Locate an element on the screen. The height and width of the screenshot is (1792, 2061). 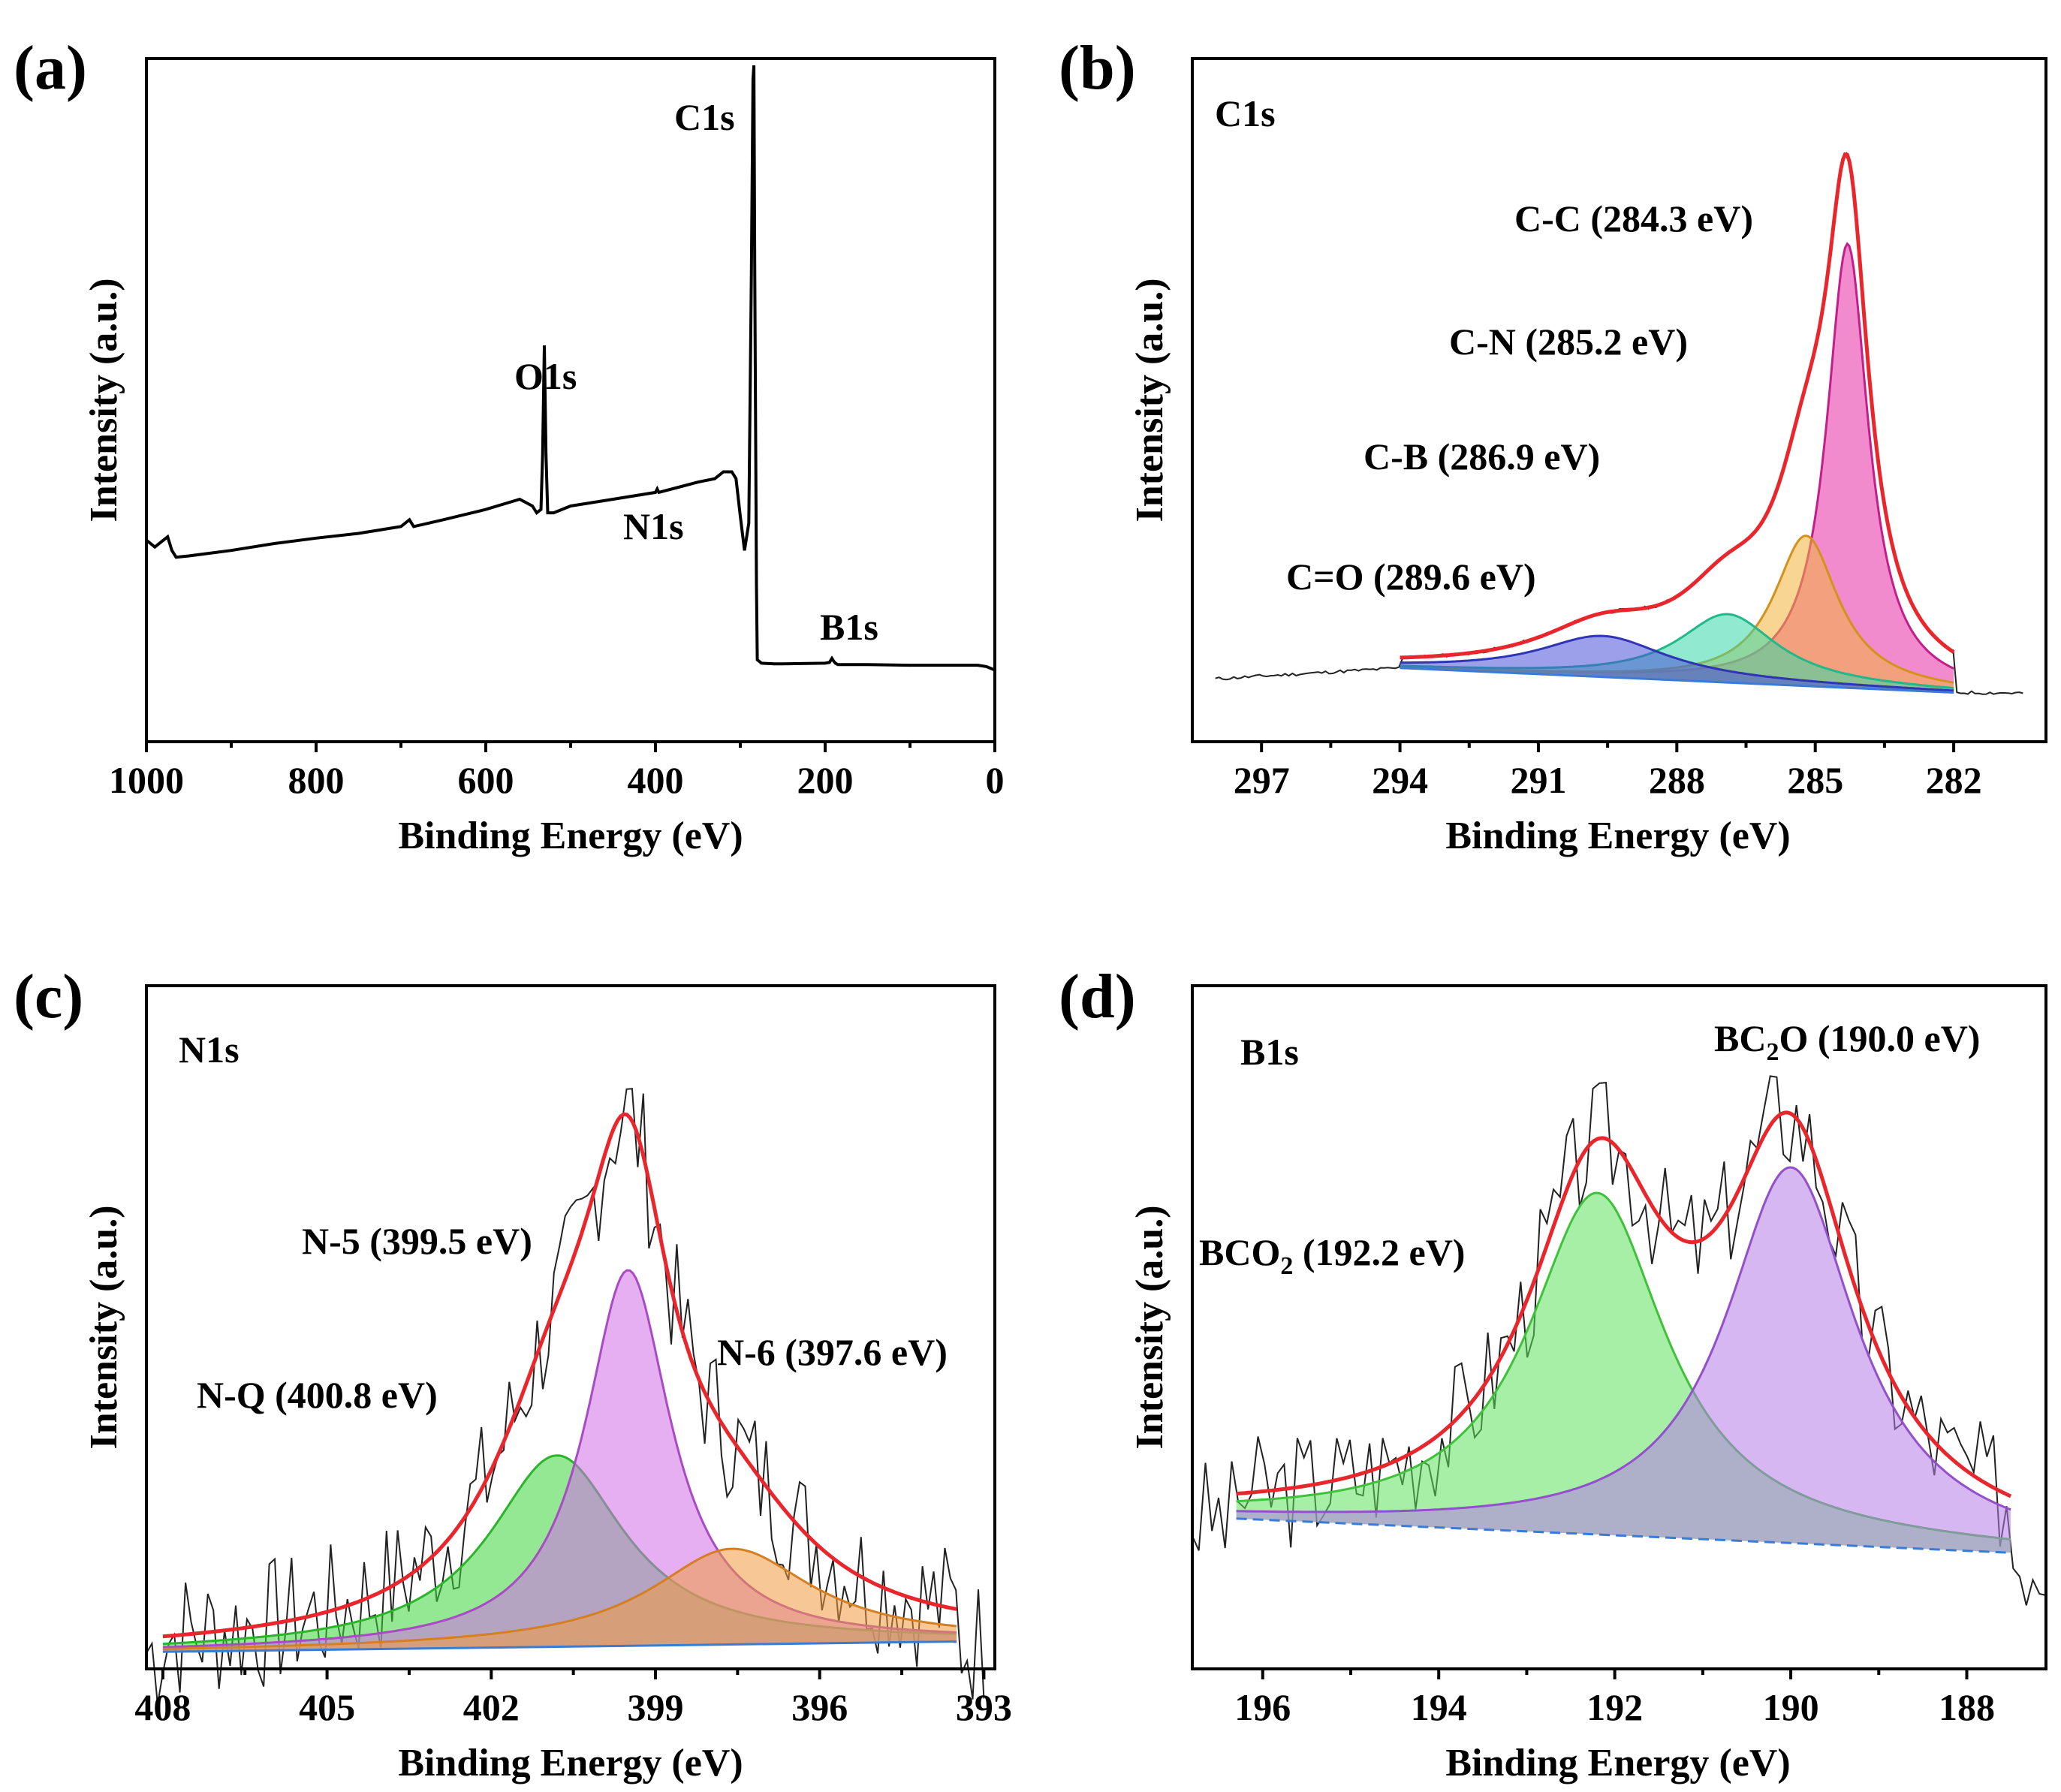
panel-a-x-axis: 1000 800 600 400 200 0 is located at coordinates (557, 771).